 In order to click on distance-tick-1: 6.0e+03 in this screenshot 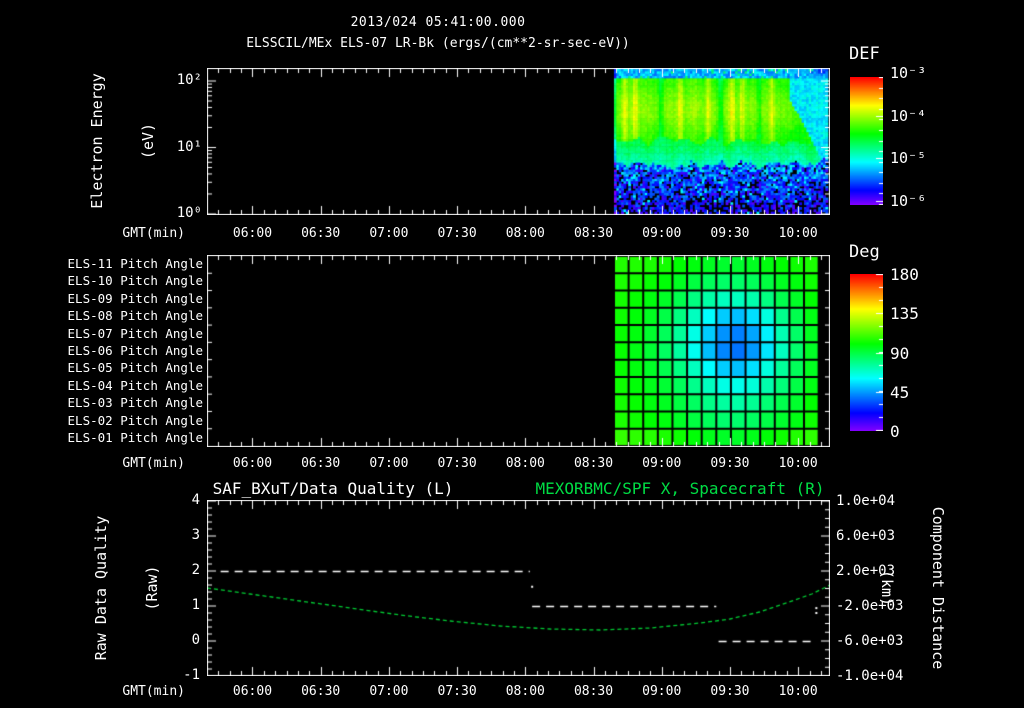, I will do `click(866, 536)`.